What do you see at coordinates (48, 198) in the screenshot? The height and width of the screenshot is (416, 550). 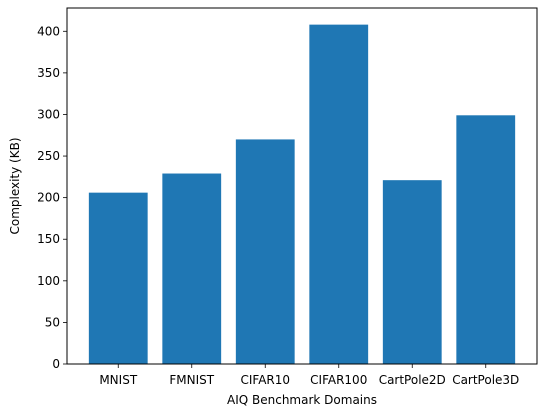 I see `y-tick-label: 200` at bounding box center [48, 198].